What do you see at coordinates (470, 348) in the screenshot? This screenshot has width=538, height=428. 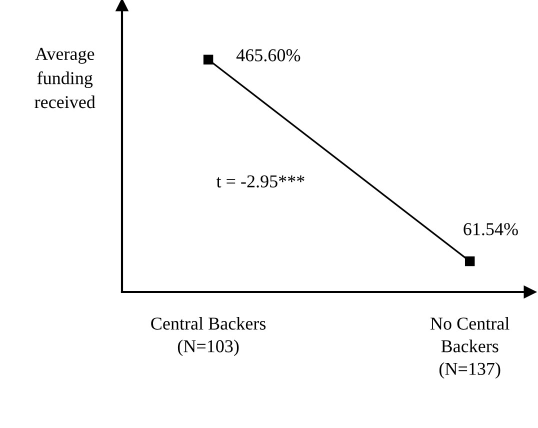 I see `x-tick-label: No Central Backers (N=137)` at bounding box center [470, 348].